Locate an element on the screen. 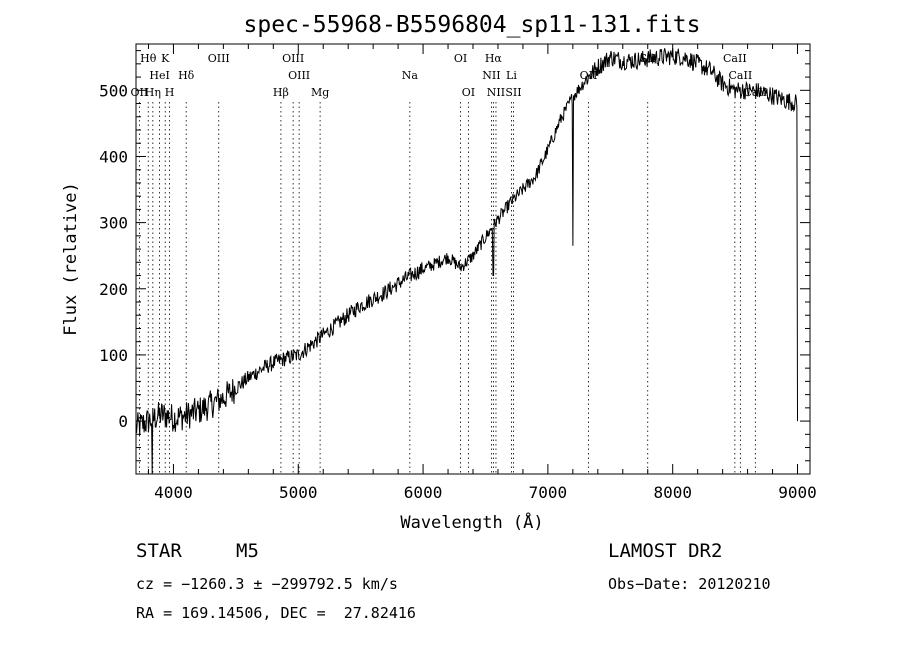 Image resolution: width=900 pixels, height=650 pixels. y-tick-label: 400 is located at coordinates (113, 156).